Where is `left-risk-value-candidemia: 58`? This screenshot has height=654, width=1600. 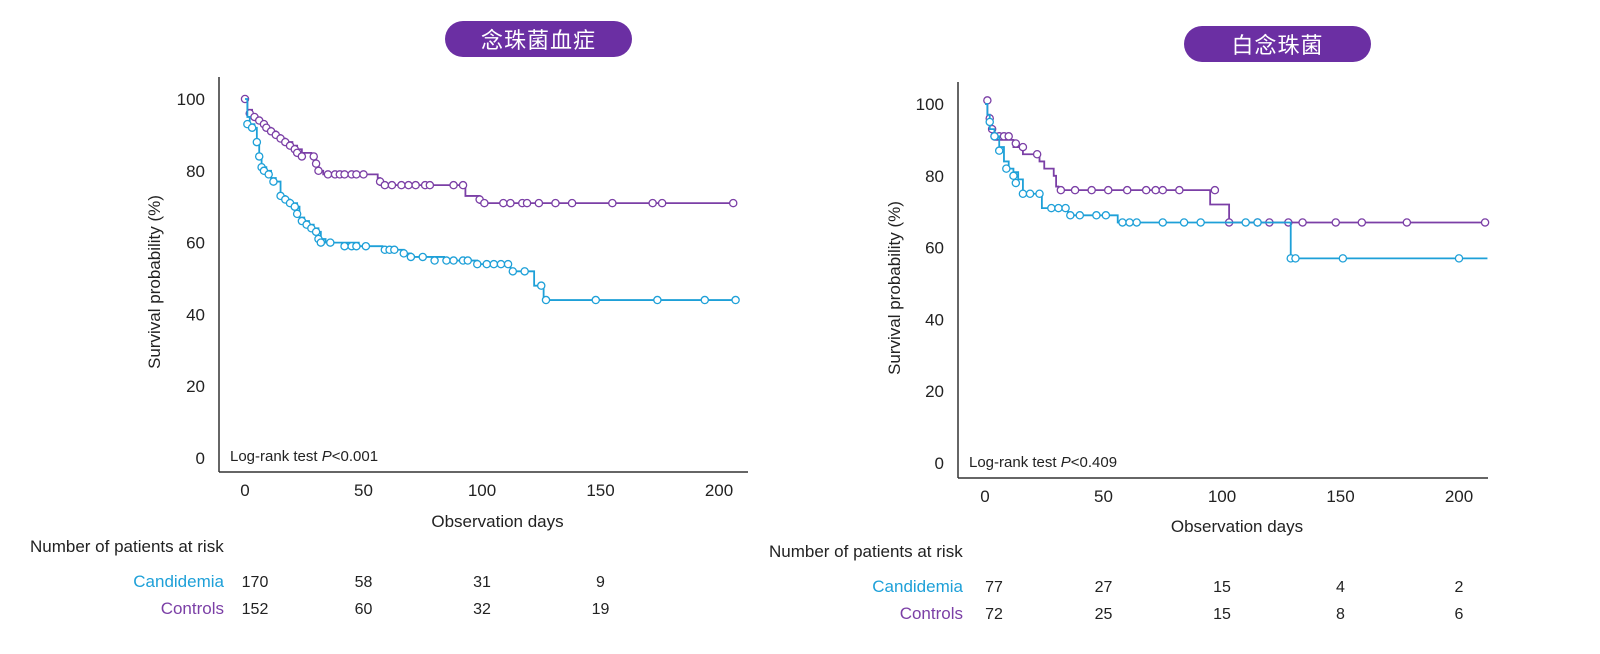 left-risk-value-candidemia: 58 is located at coordinates (364, 582).